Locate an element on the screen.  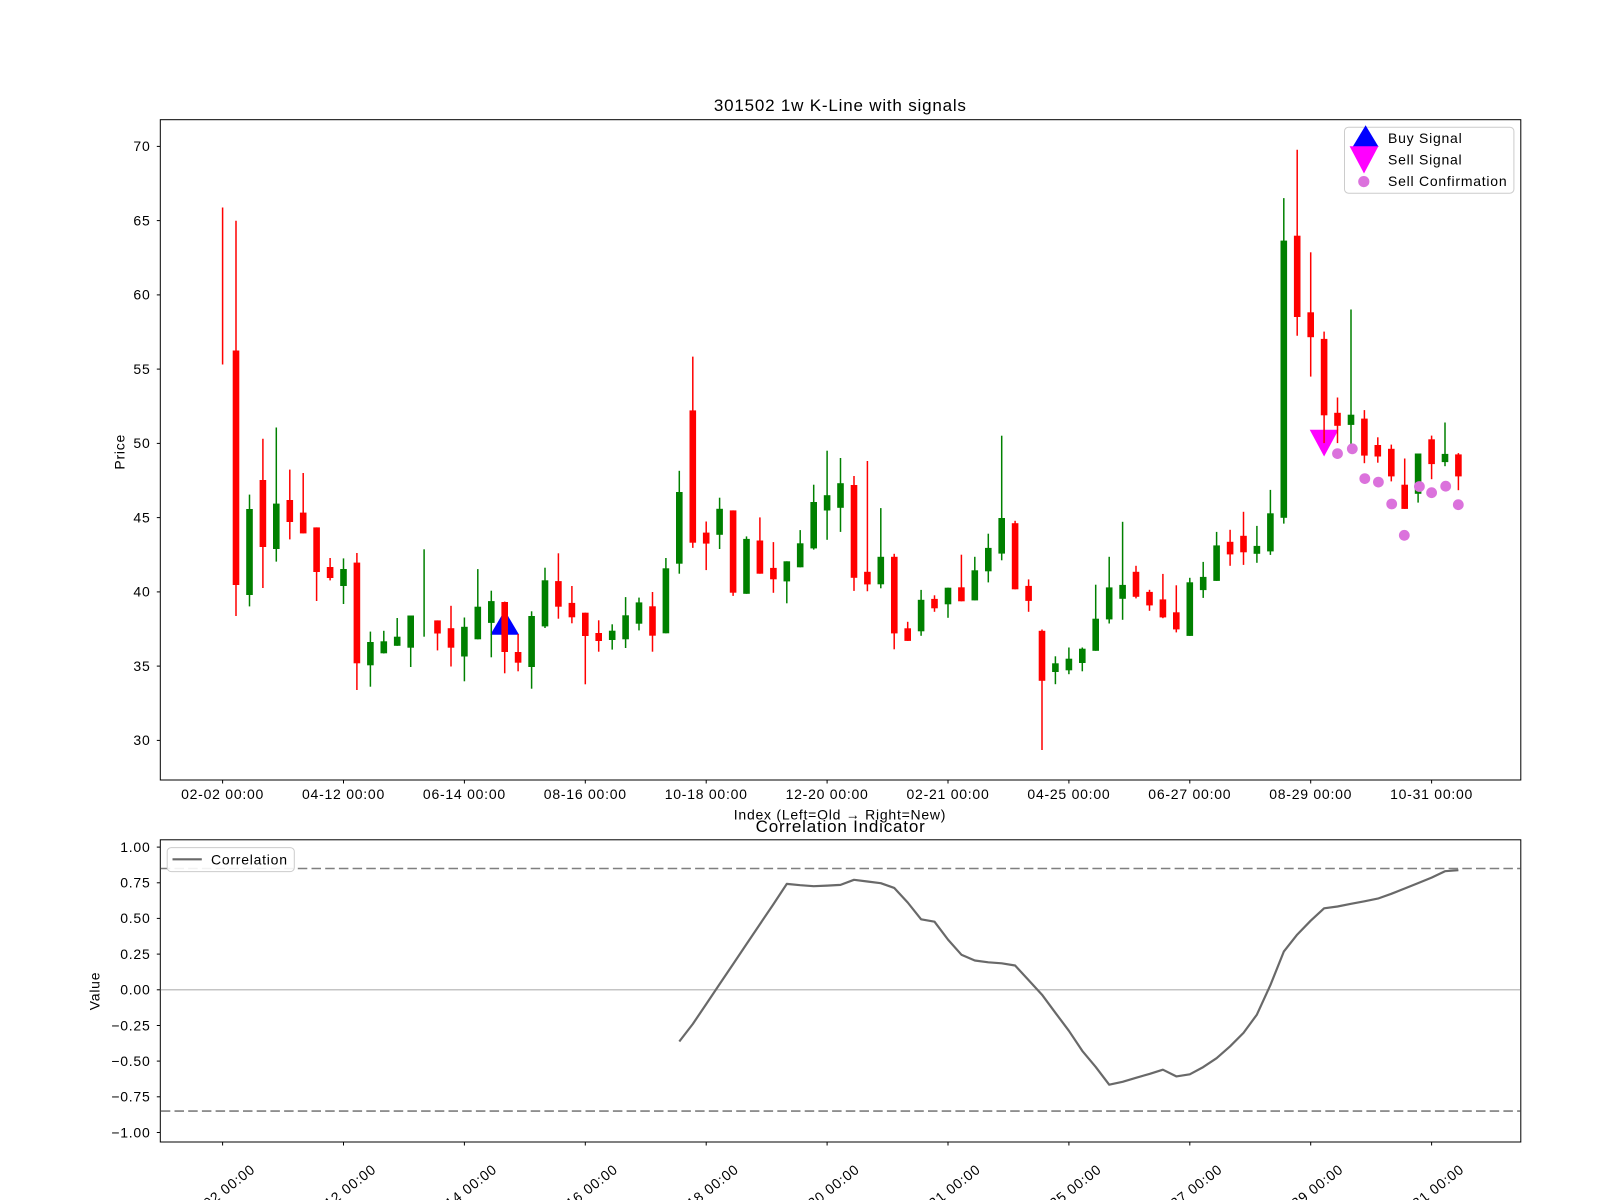
svg-text: 08-16 00:00 is located at coordinates (585, 794).